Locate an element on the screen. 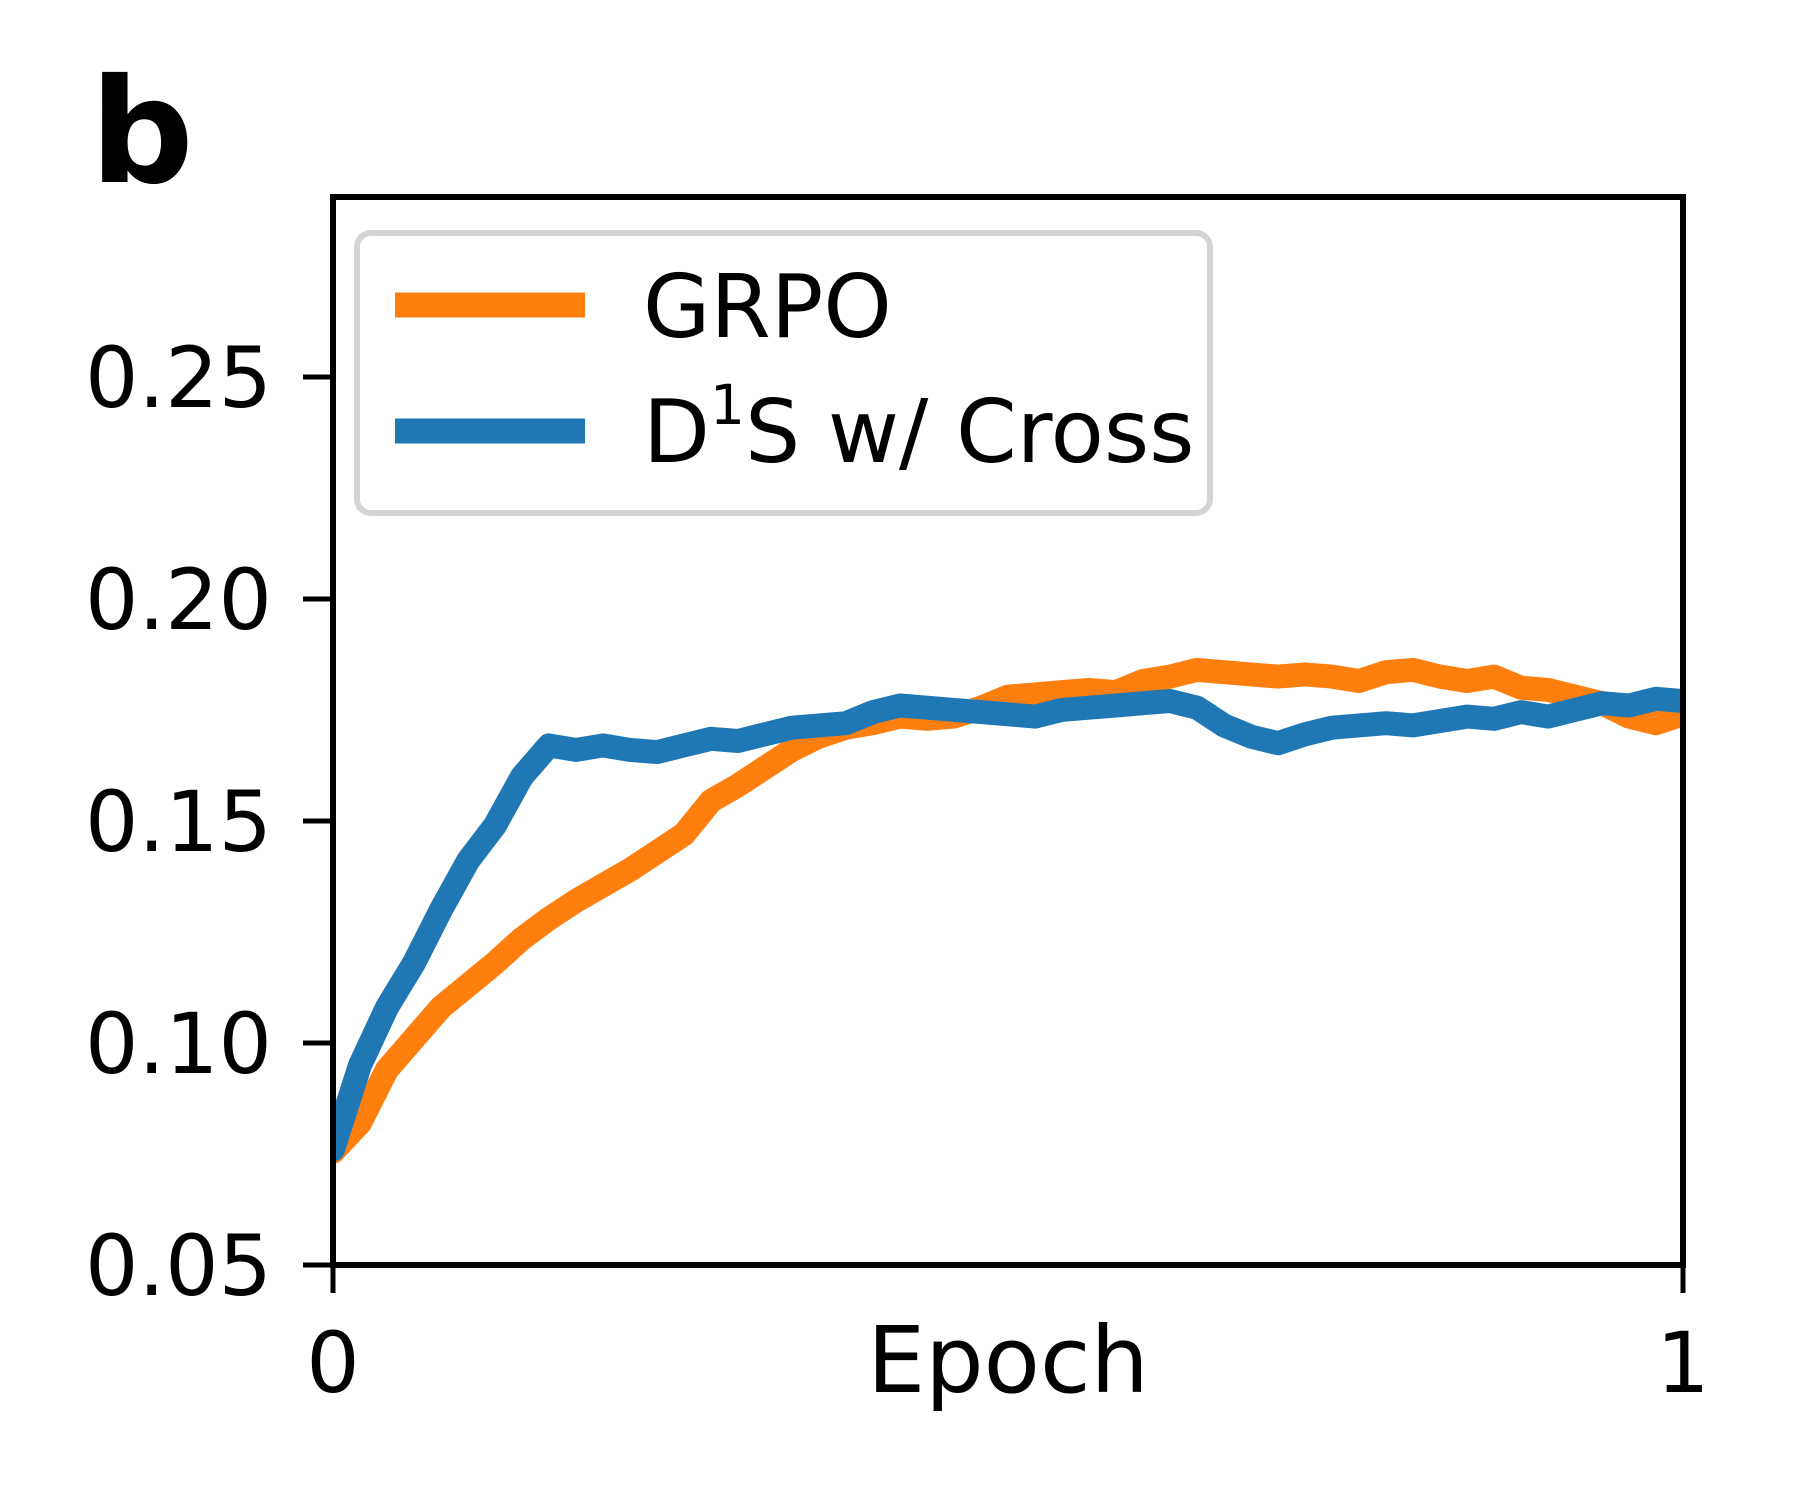  x-tick-label: 0 is located at coordinates (332, 1363).